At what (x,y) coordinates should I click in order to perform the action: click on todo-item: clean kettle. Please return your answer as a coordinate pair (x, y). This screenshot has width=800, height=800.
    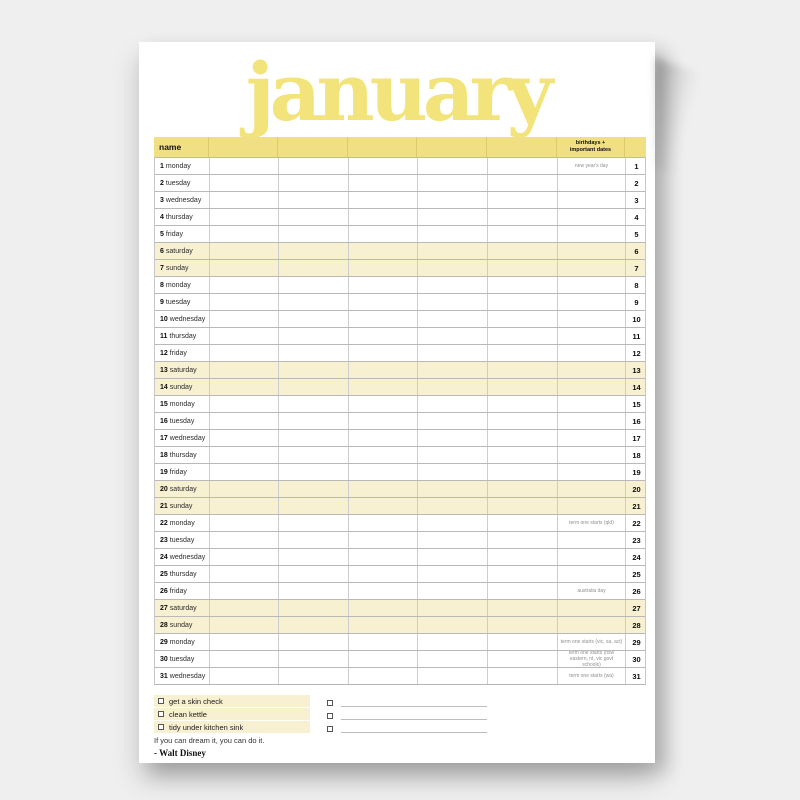
    Looking at the image, I should click on (232, 714).